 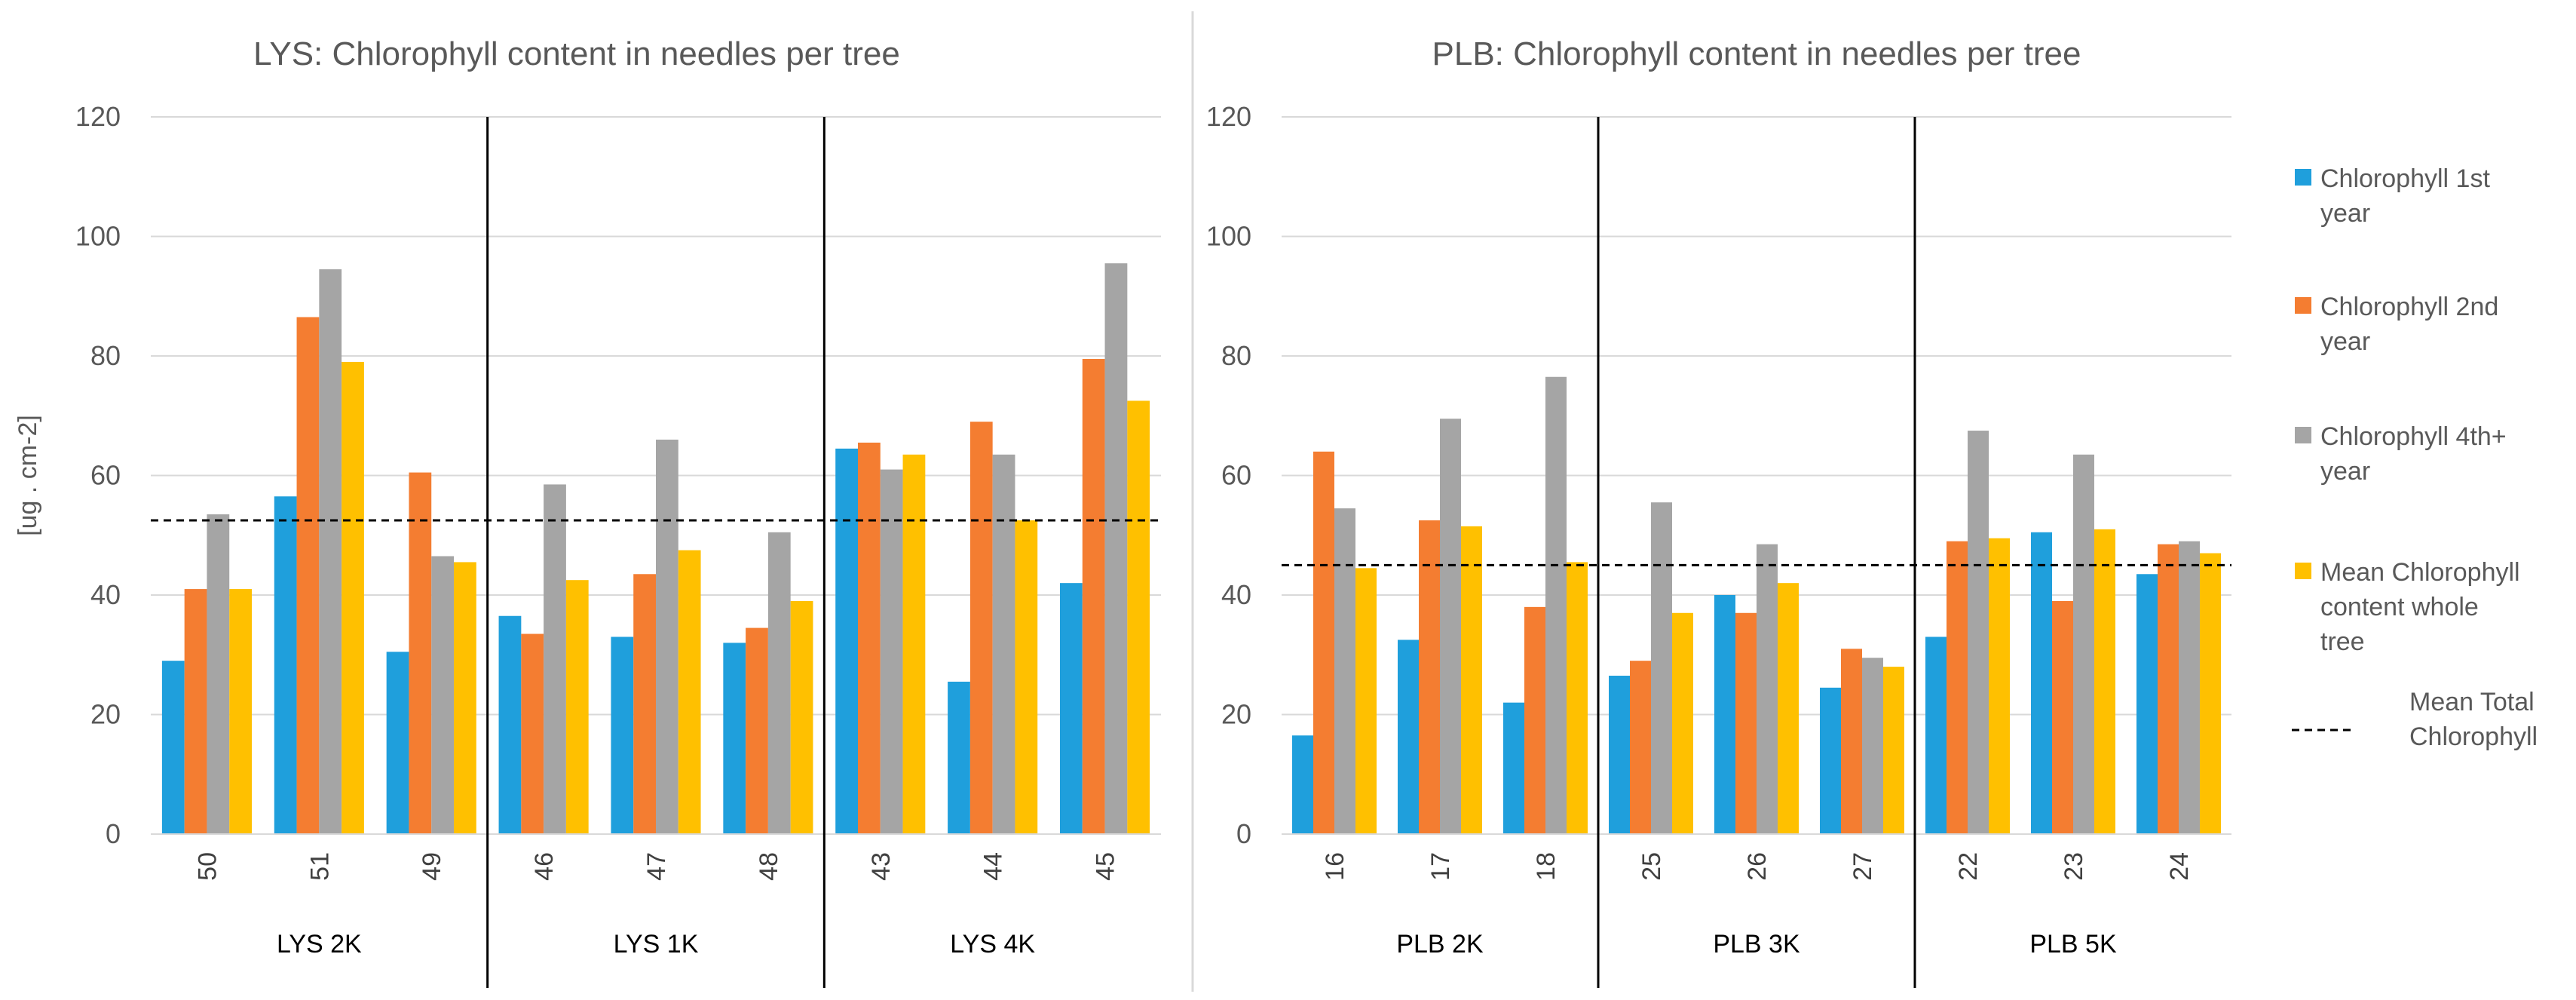 What do you see at coordinates (769, 866) in the screenshot?
I see `category-label: 48` at bounding box center [769, 866].